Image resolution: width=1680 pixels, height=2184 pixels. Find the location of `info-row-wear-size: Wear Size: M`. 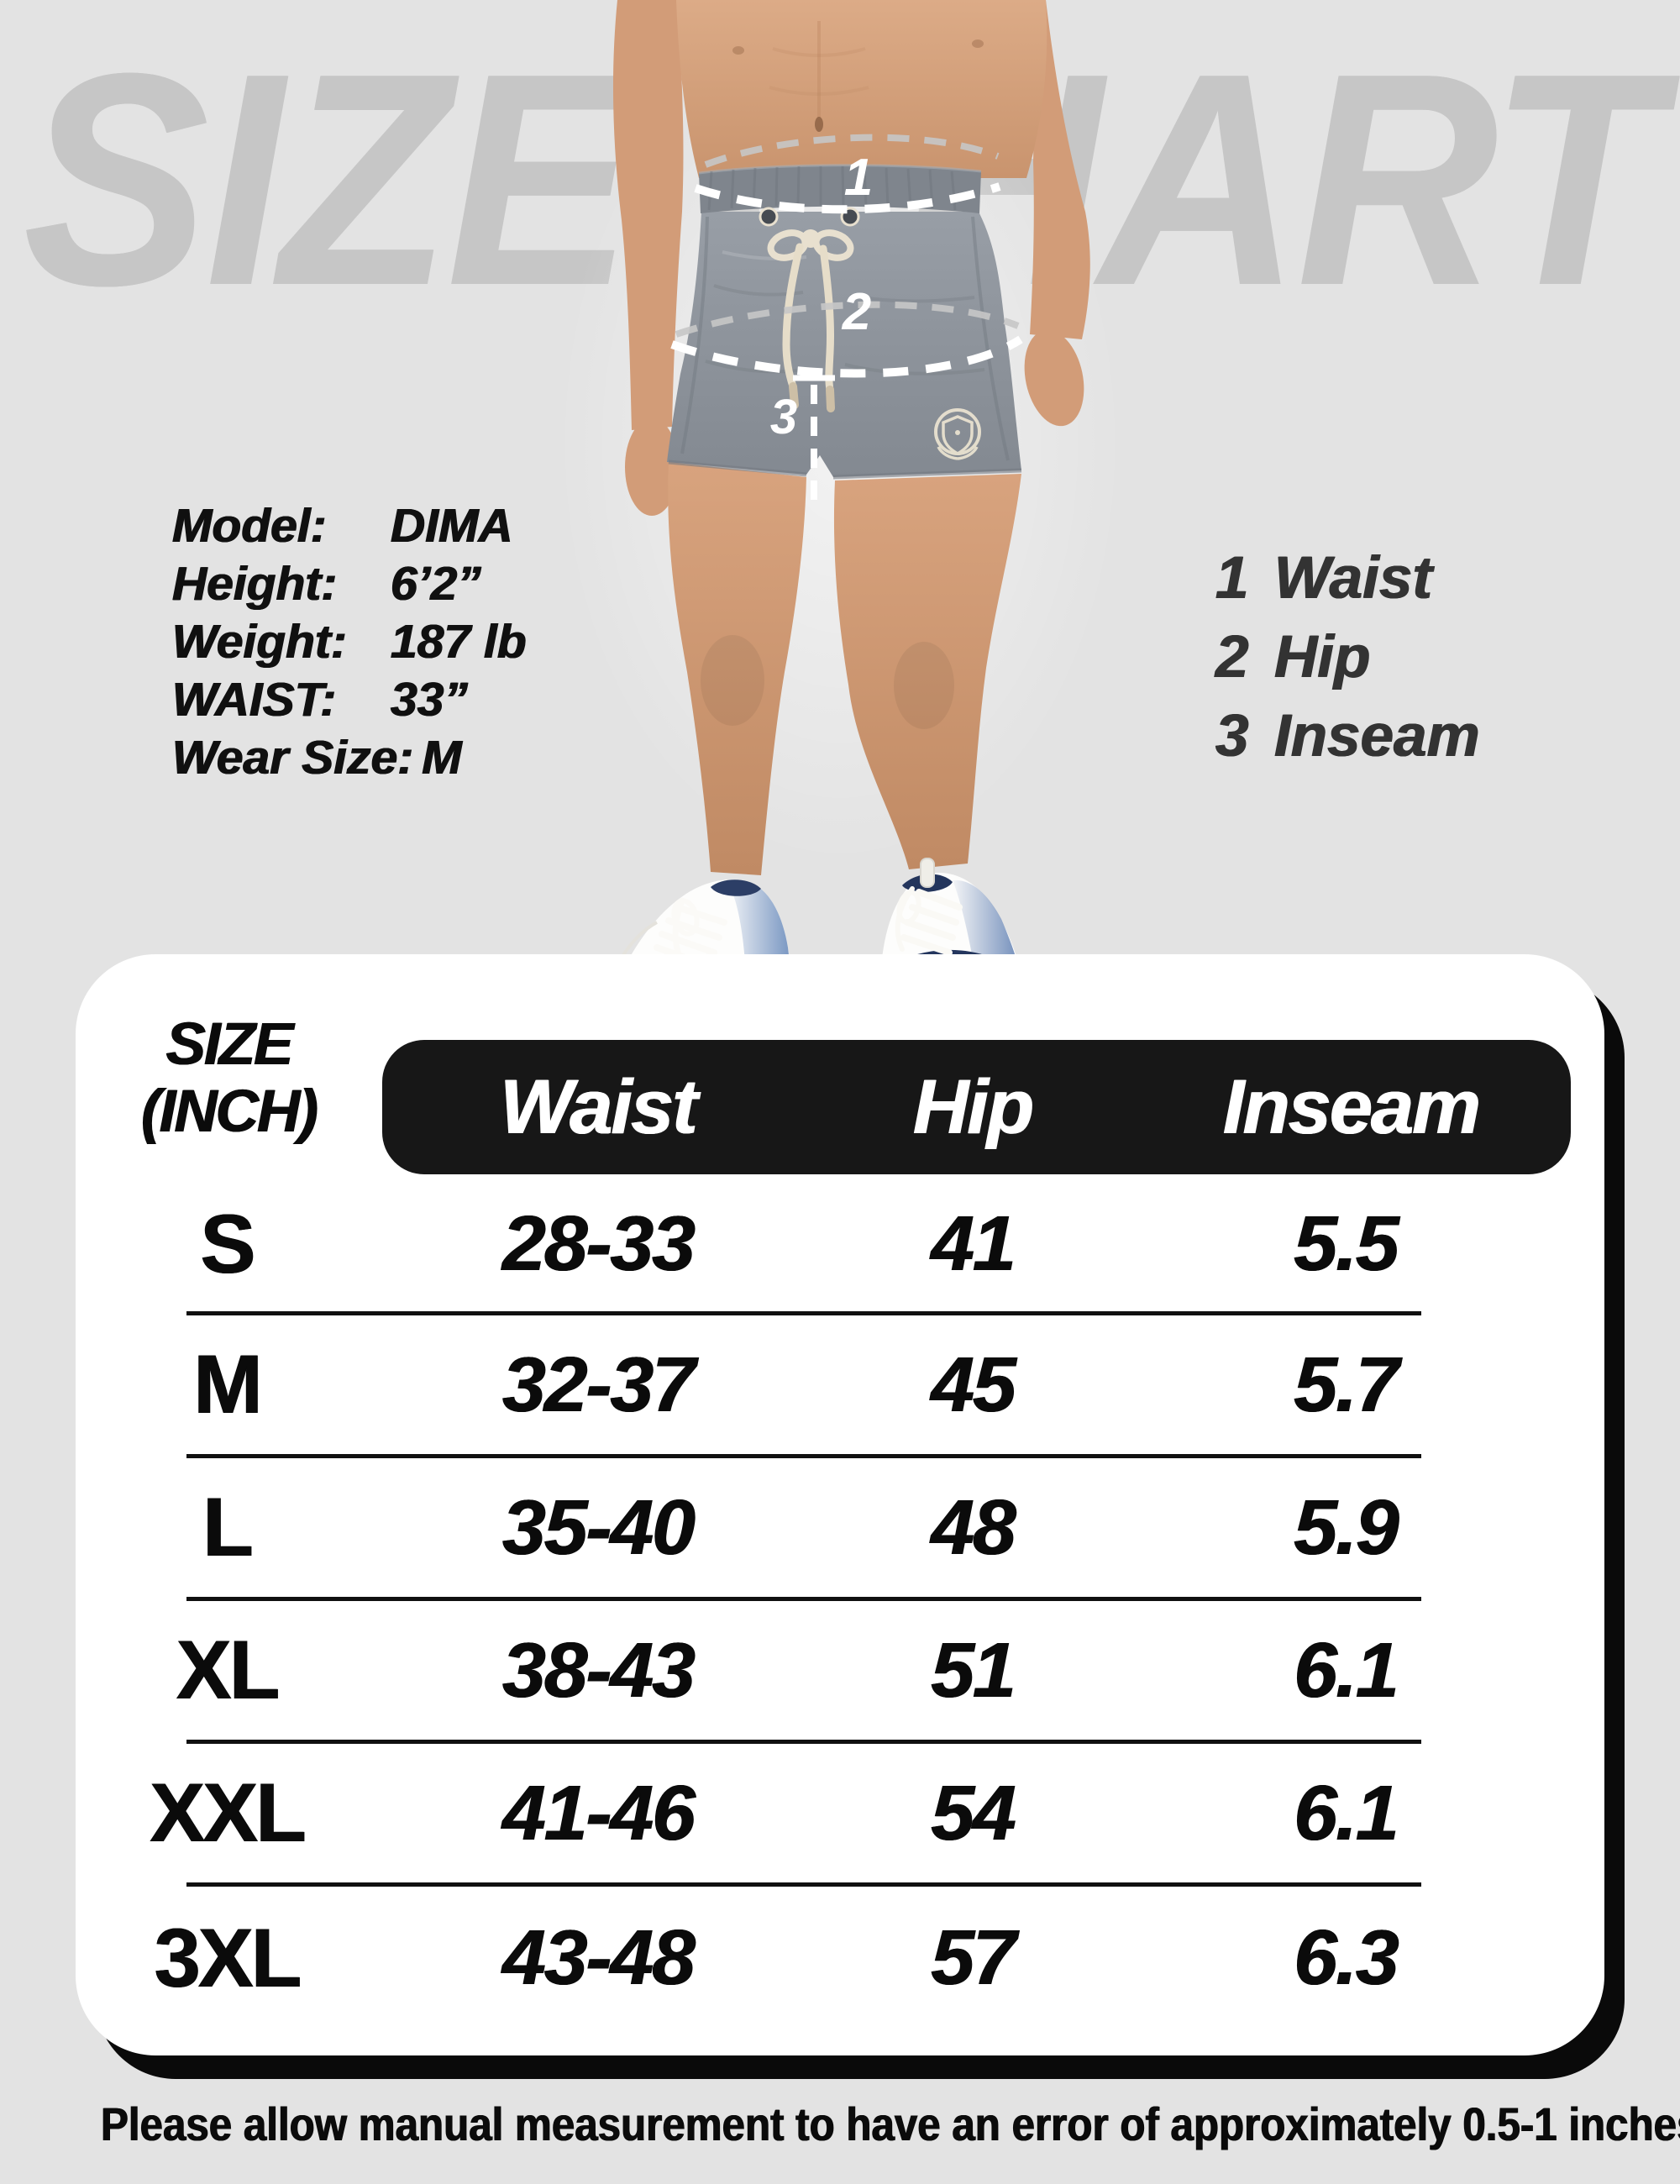

info-row-wear-size: Wear Size: M is located at coordinates (349, 758).